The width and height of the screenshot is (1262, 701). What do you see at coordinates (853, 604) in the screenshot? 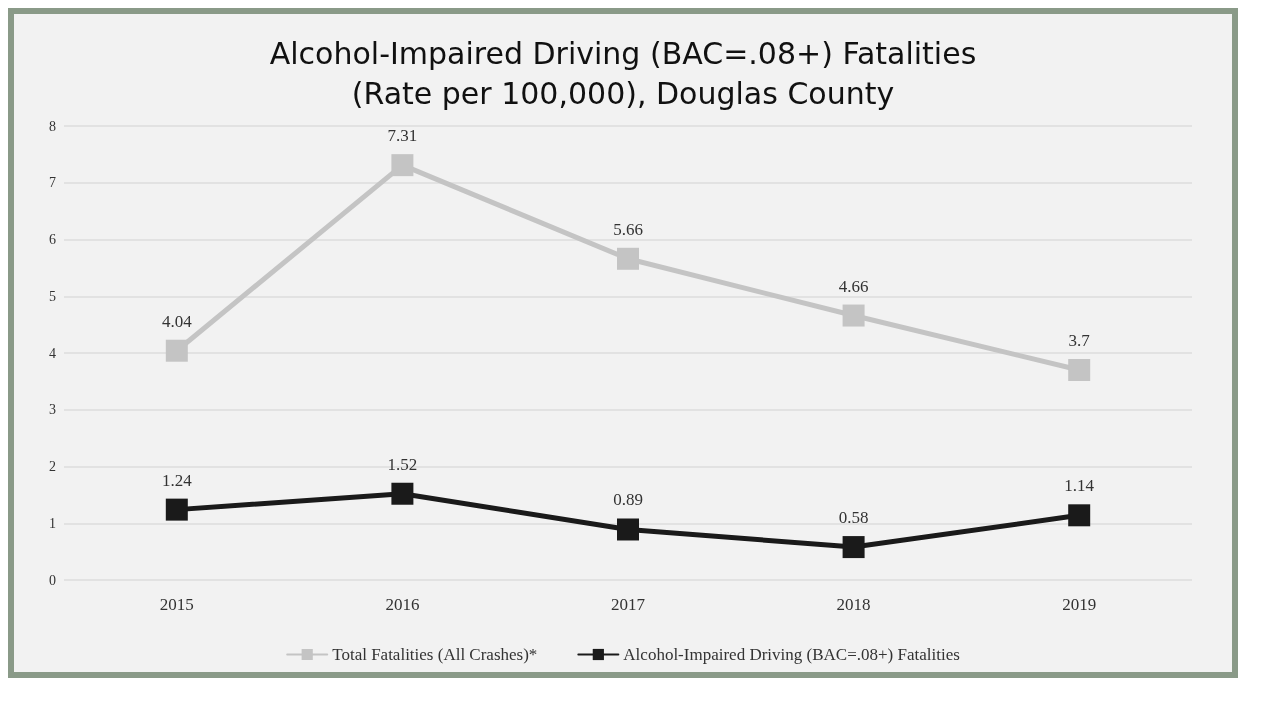
I see `x-tick-label: 2018` at bounding box center [853, 604].